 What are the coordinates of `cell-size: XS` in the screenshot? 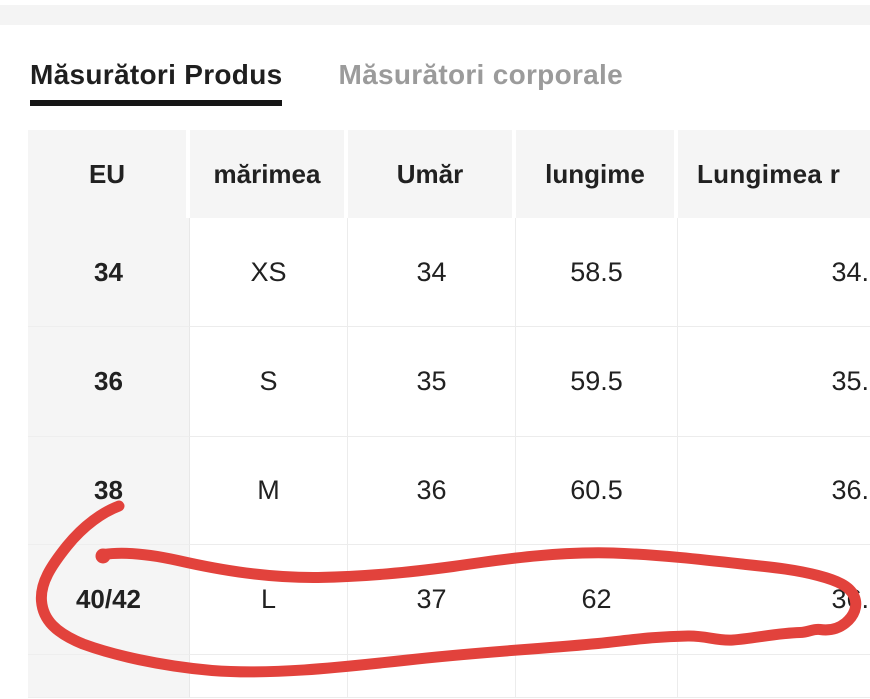 It's located at (269, 272).